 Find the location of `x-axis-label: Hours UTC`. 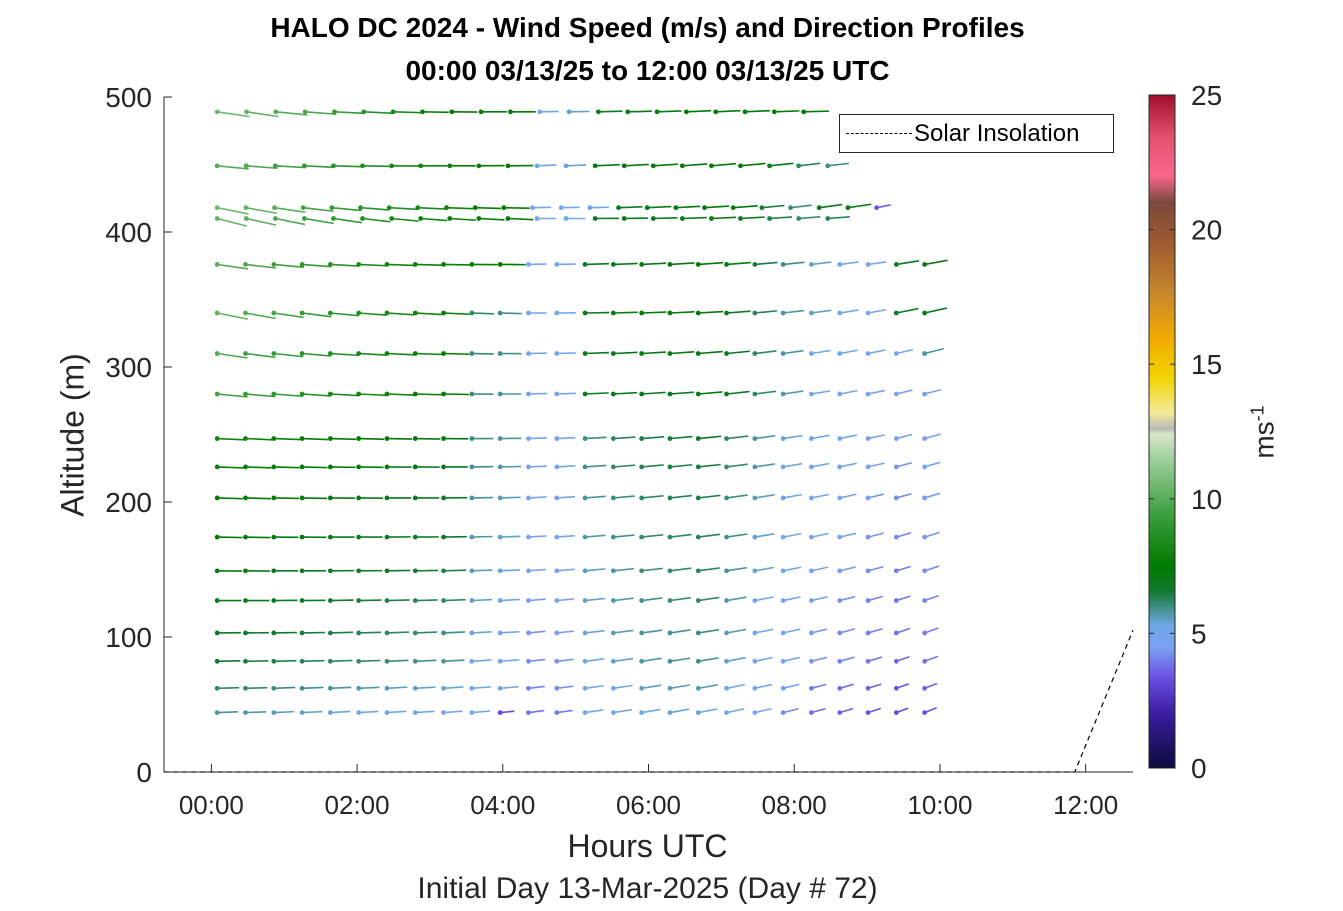

x-axis-label: Hours UTC is located at coordinates (647, 846).